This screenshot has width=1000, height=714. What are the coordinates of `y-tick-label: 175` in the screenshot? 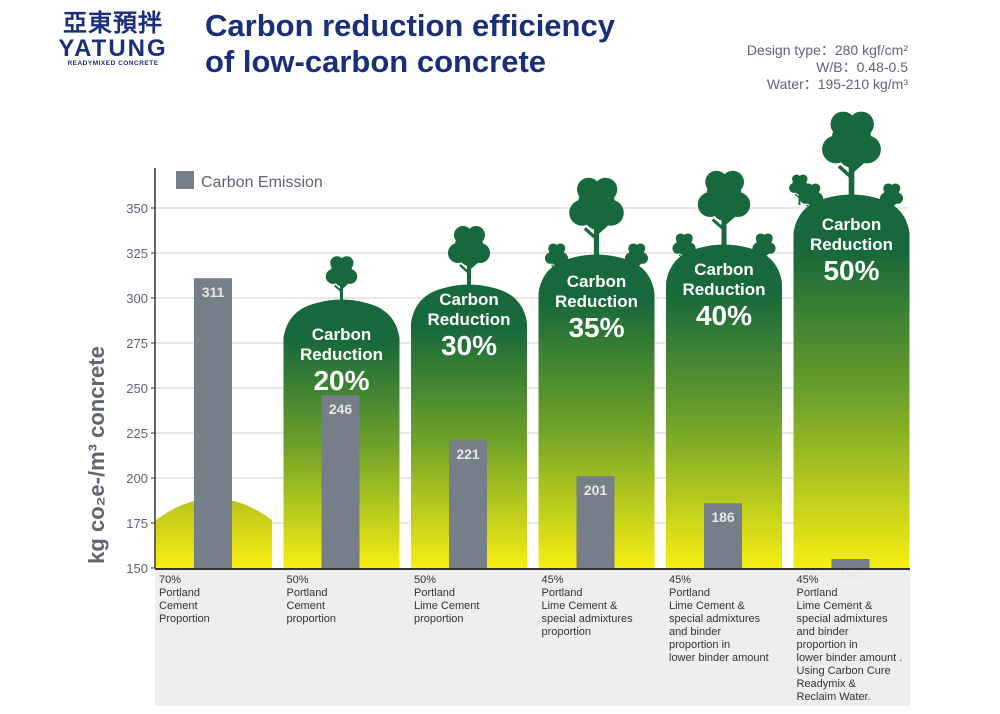 It's located at (137, 523).